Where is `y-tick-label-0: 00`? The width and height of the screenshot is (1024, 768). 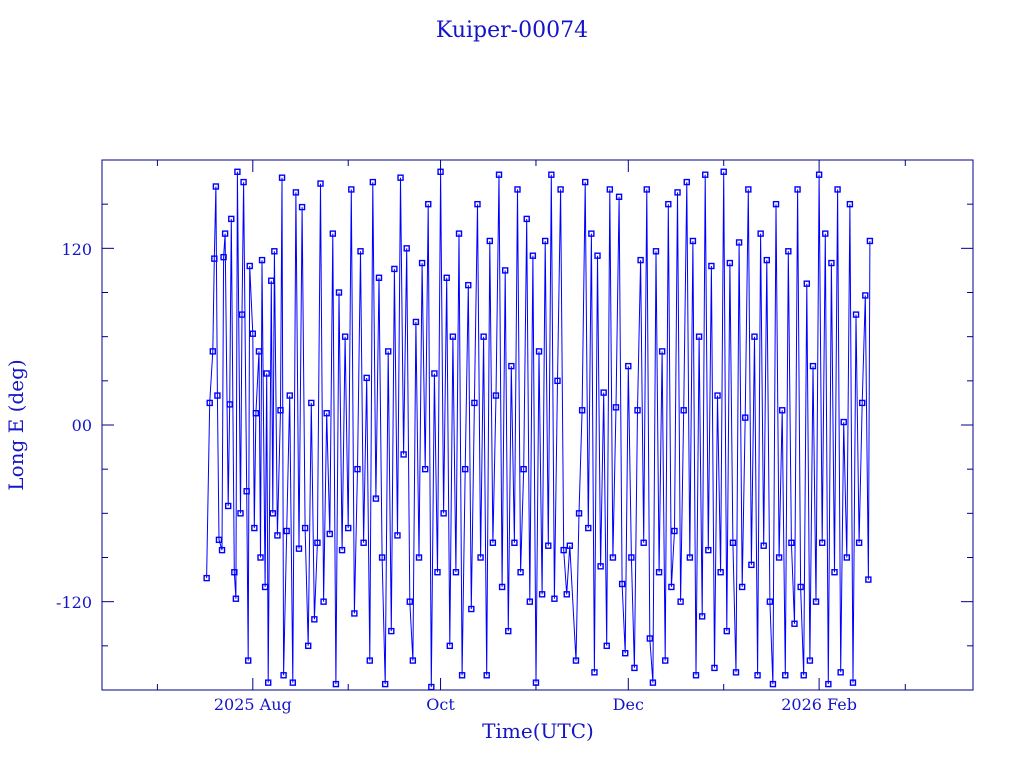
y-tick-label-0: 00 is located at coordinates (82, 425).